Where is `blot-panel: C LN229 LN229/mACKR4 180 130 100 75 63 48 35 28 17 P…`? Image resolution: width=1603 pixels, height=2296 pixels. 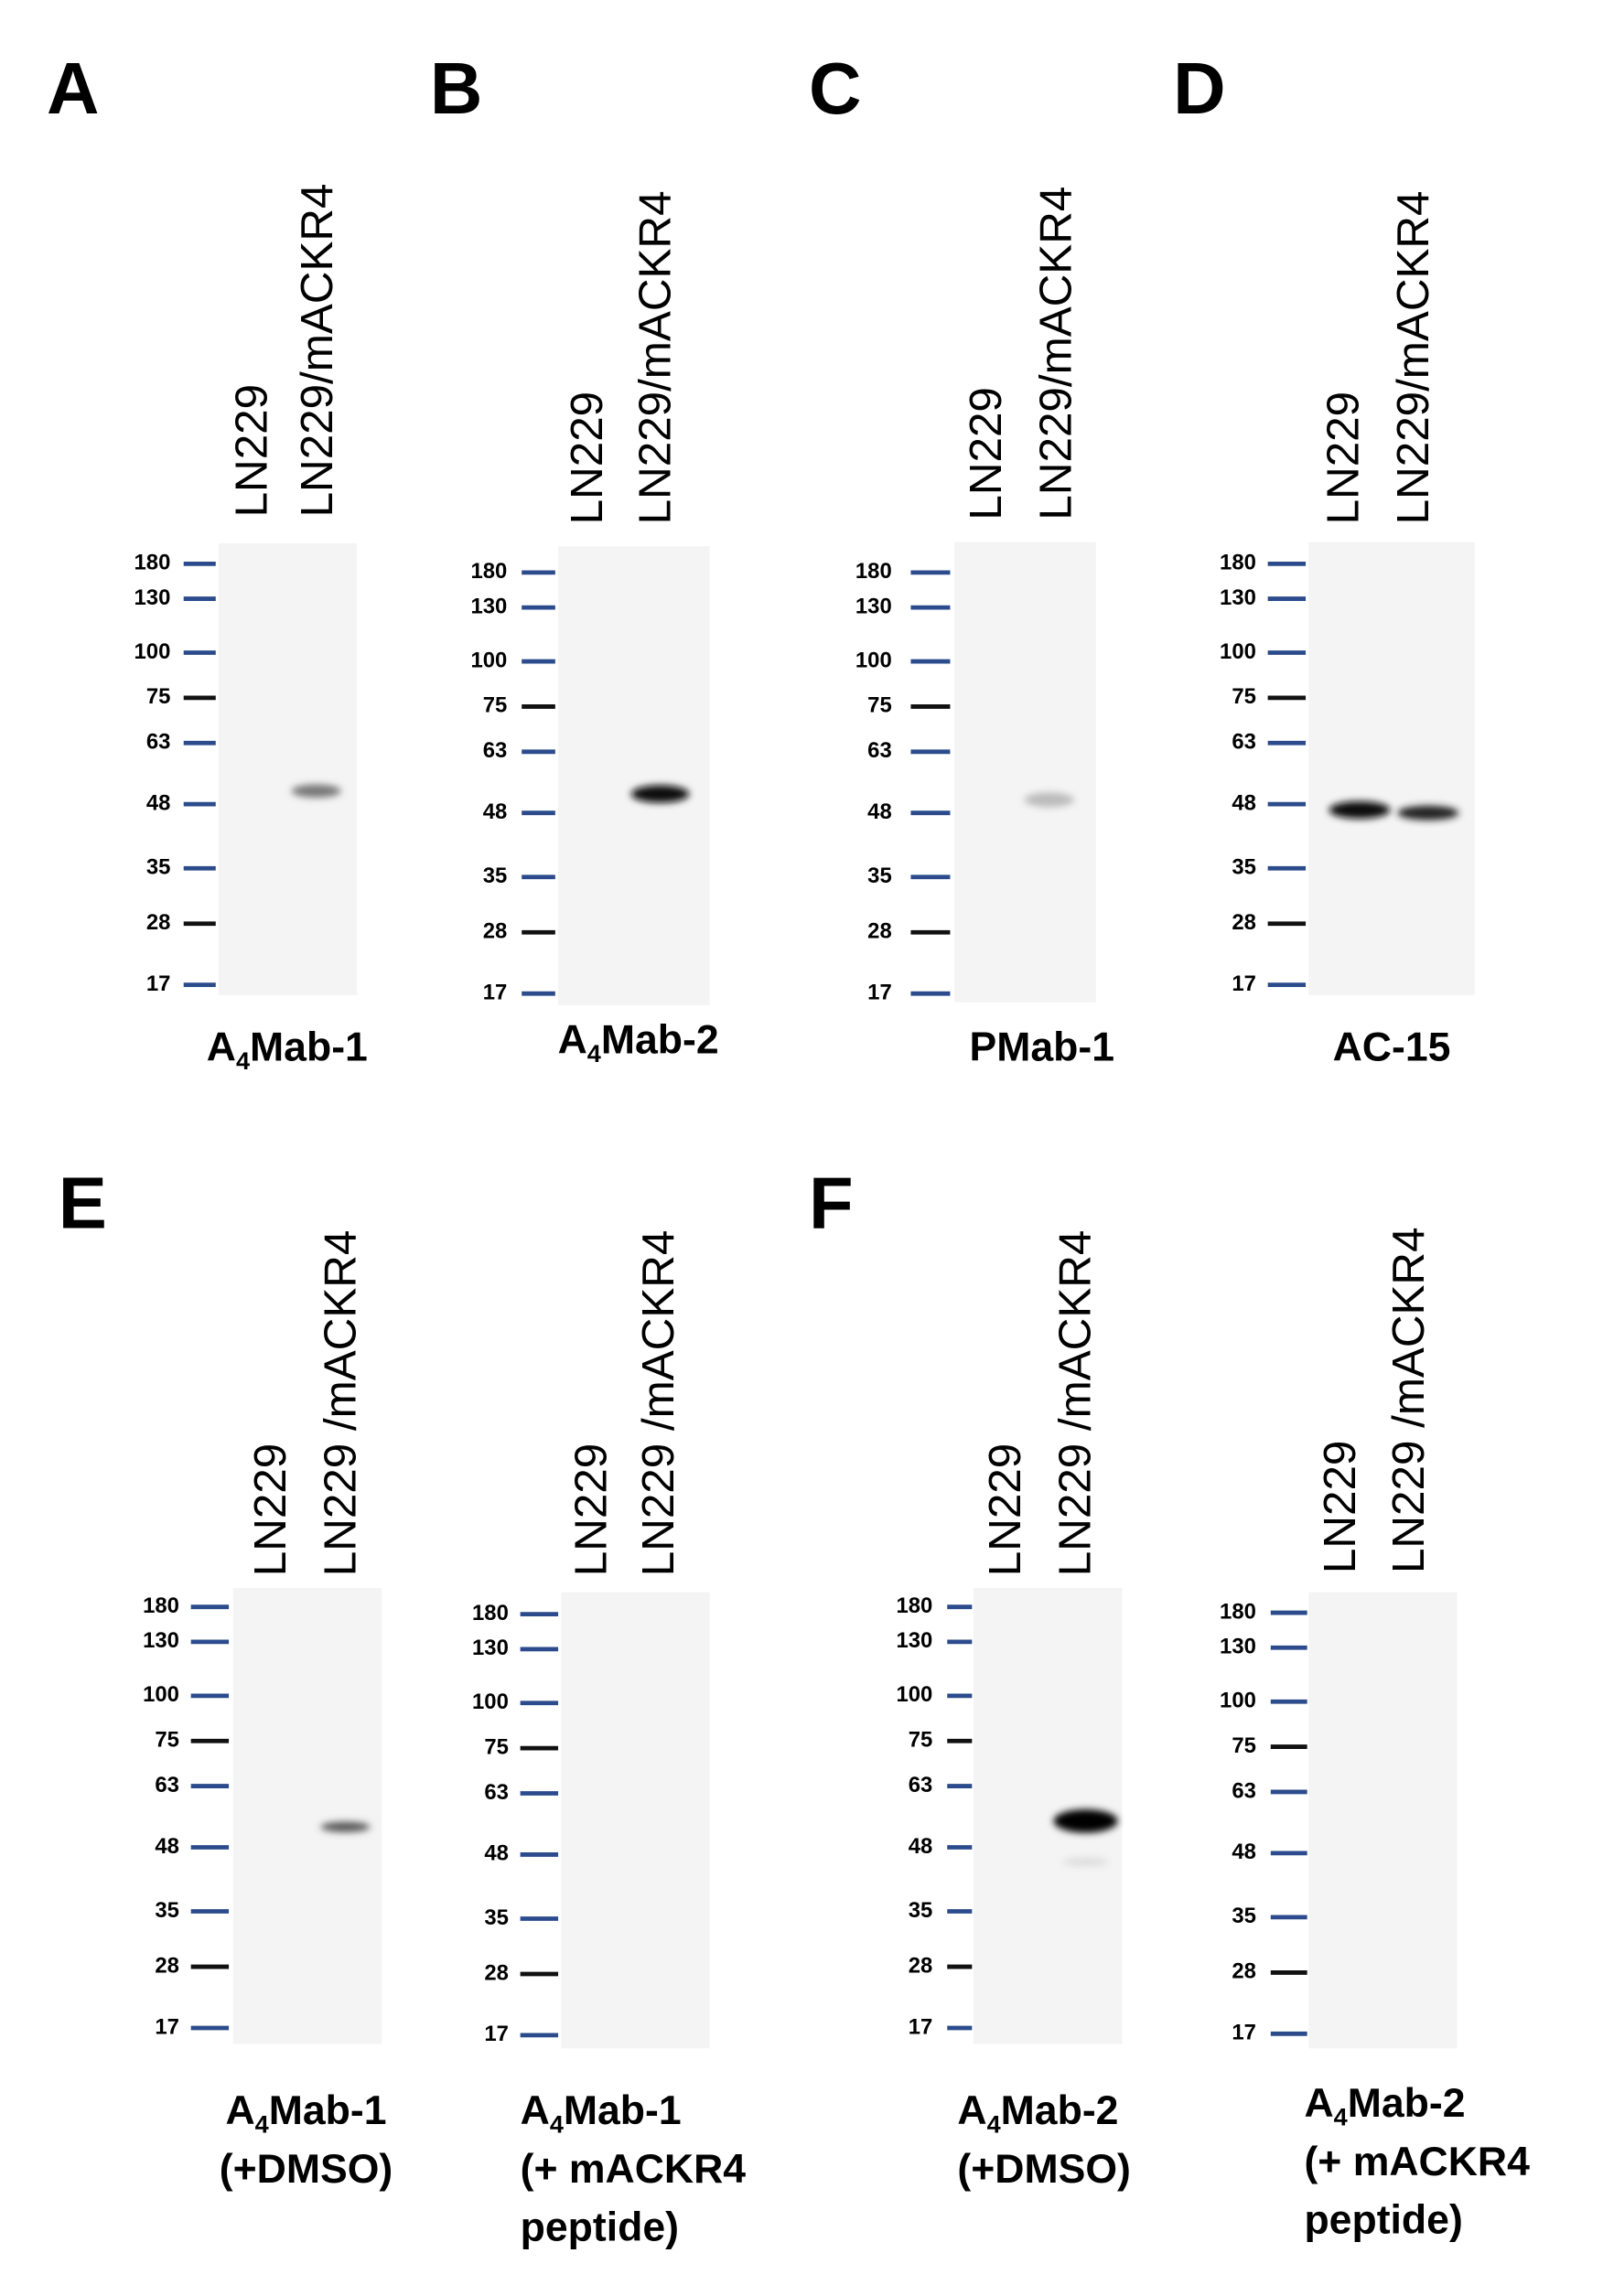 blot-panel: C LN229 LN229/mACKR4 180 130 100 75 63 48 35 28 17 P… is located at coordinates (961, 558).